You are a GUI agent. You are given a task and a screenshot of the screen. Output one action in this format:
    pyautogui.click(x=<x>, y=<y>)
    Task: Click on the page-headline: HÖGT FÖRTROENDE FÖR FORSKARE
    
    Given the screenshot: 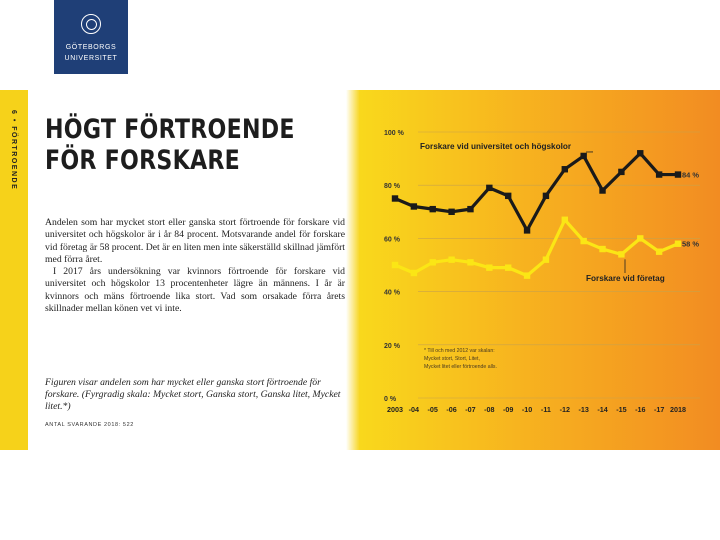 What is the action you would take?
    pyautogui.click(x=195, y=145)
    